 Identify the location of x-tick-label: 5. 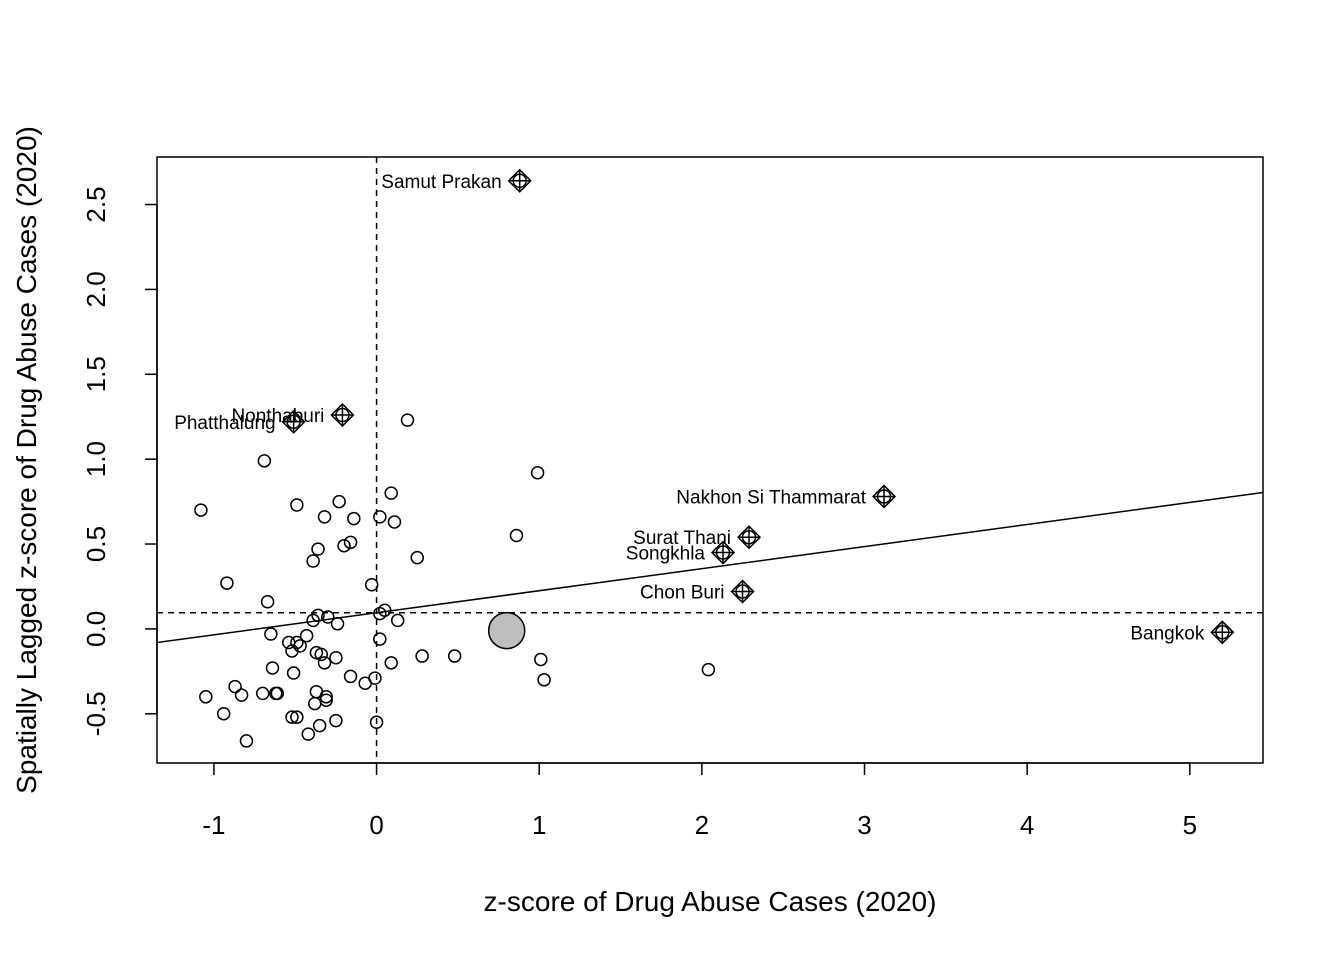
(1190, 825).